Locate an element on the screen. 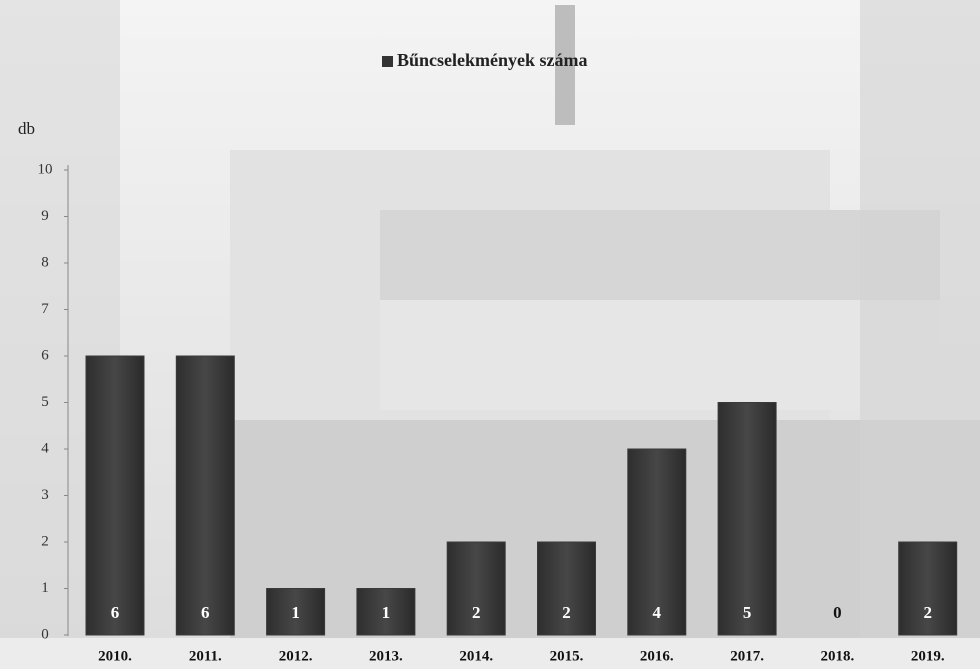 The width and height of the screenshot is (980, 669). y-tick-label: 0 is located at coordinates (45, 634).